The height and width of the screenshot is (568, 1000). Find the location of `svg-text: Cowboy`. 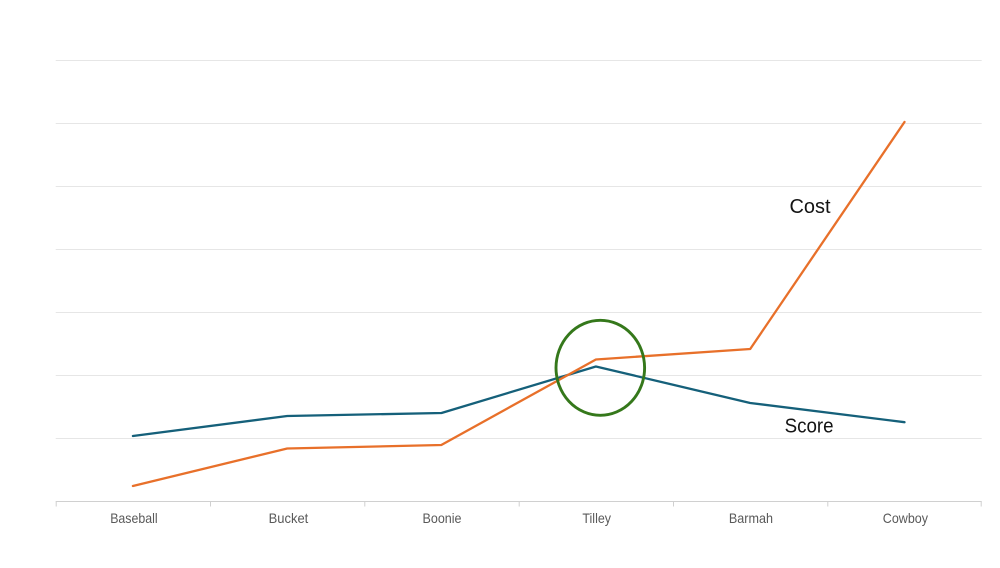

svg-text: Cowboy is located at coordinates (905, 518).